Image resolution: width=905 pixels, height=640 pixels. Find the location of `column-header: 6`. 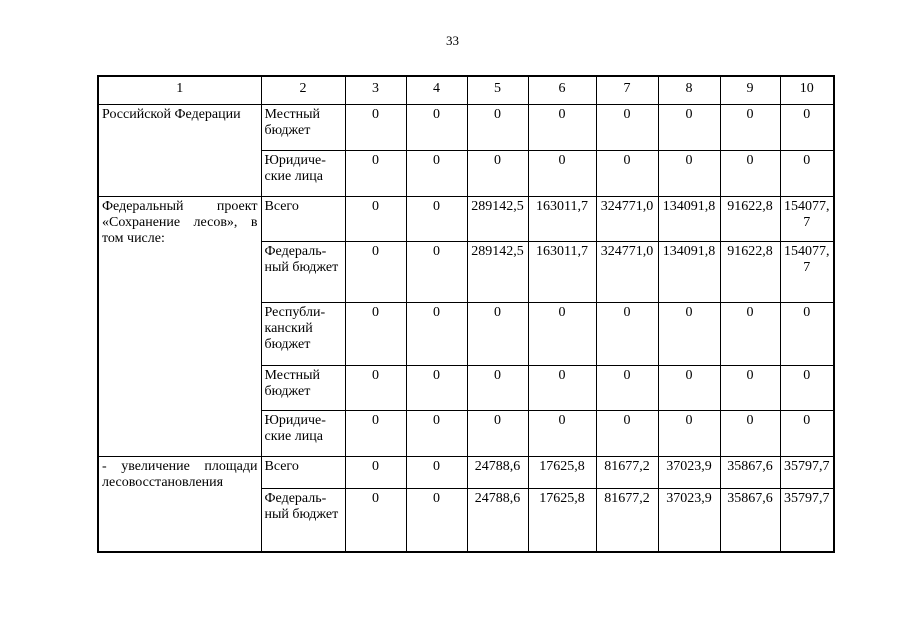

column-header: 6 is located at coordinates (562, 90).